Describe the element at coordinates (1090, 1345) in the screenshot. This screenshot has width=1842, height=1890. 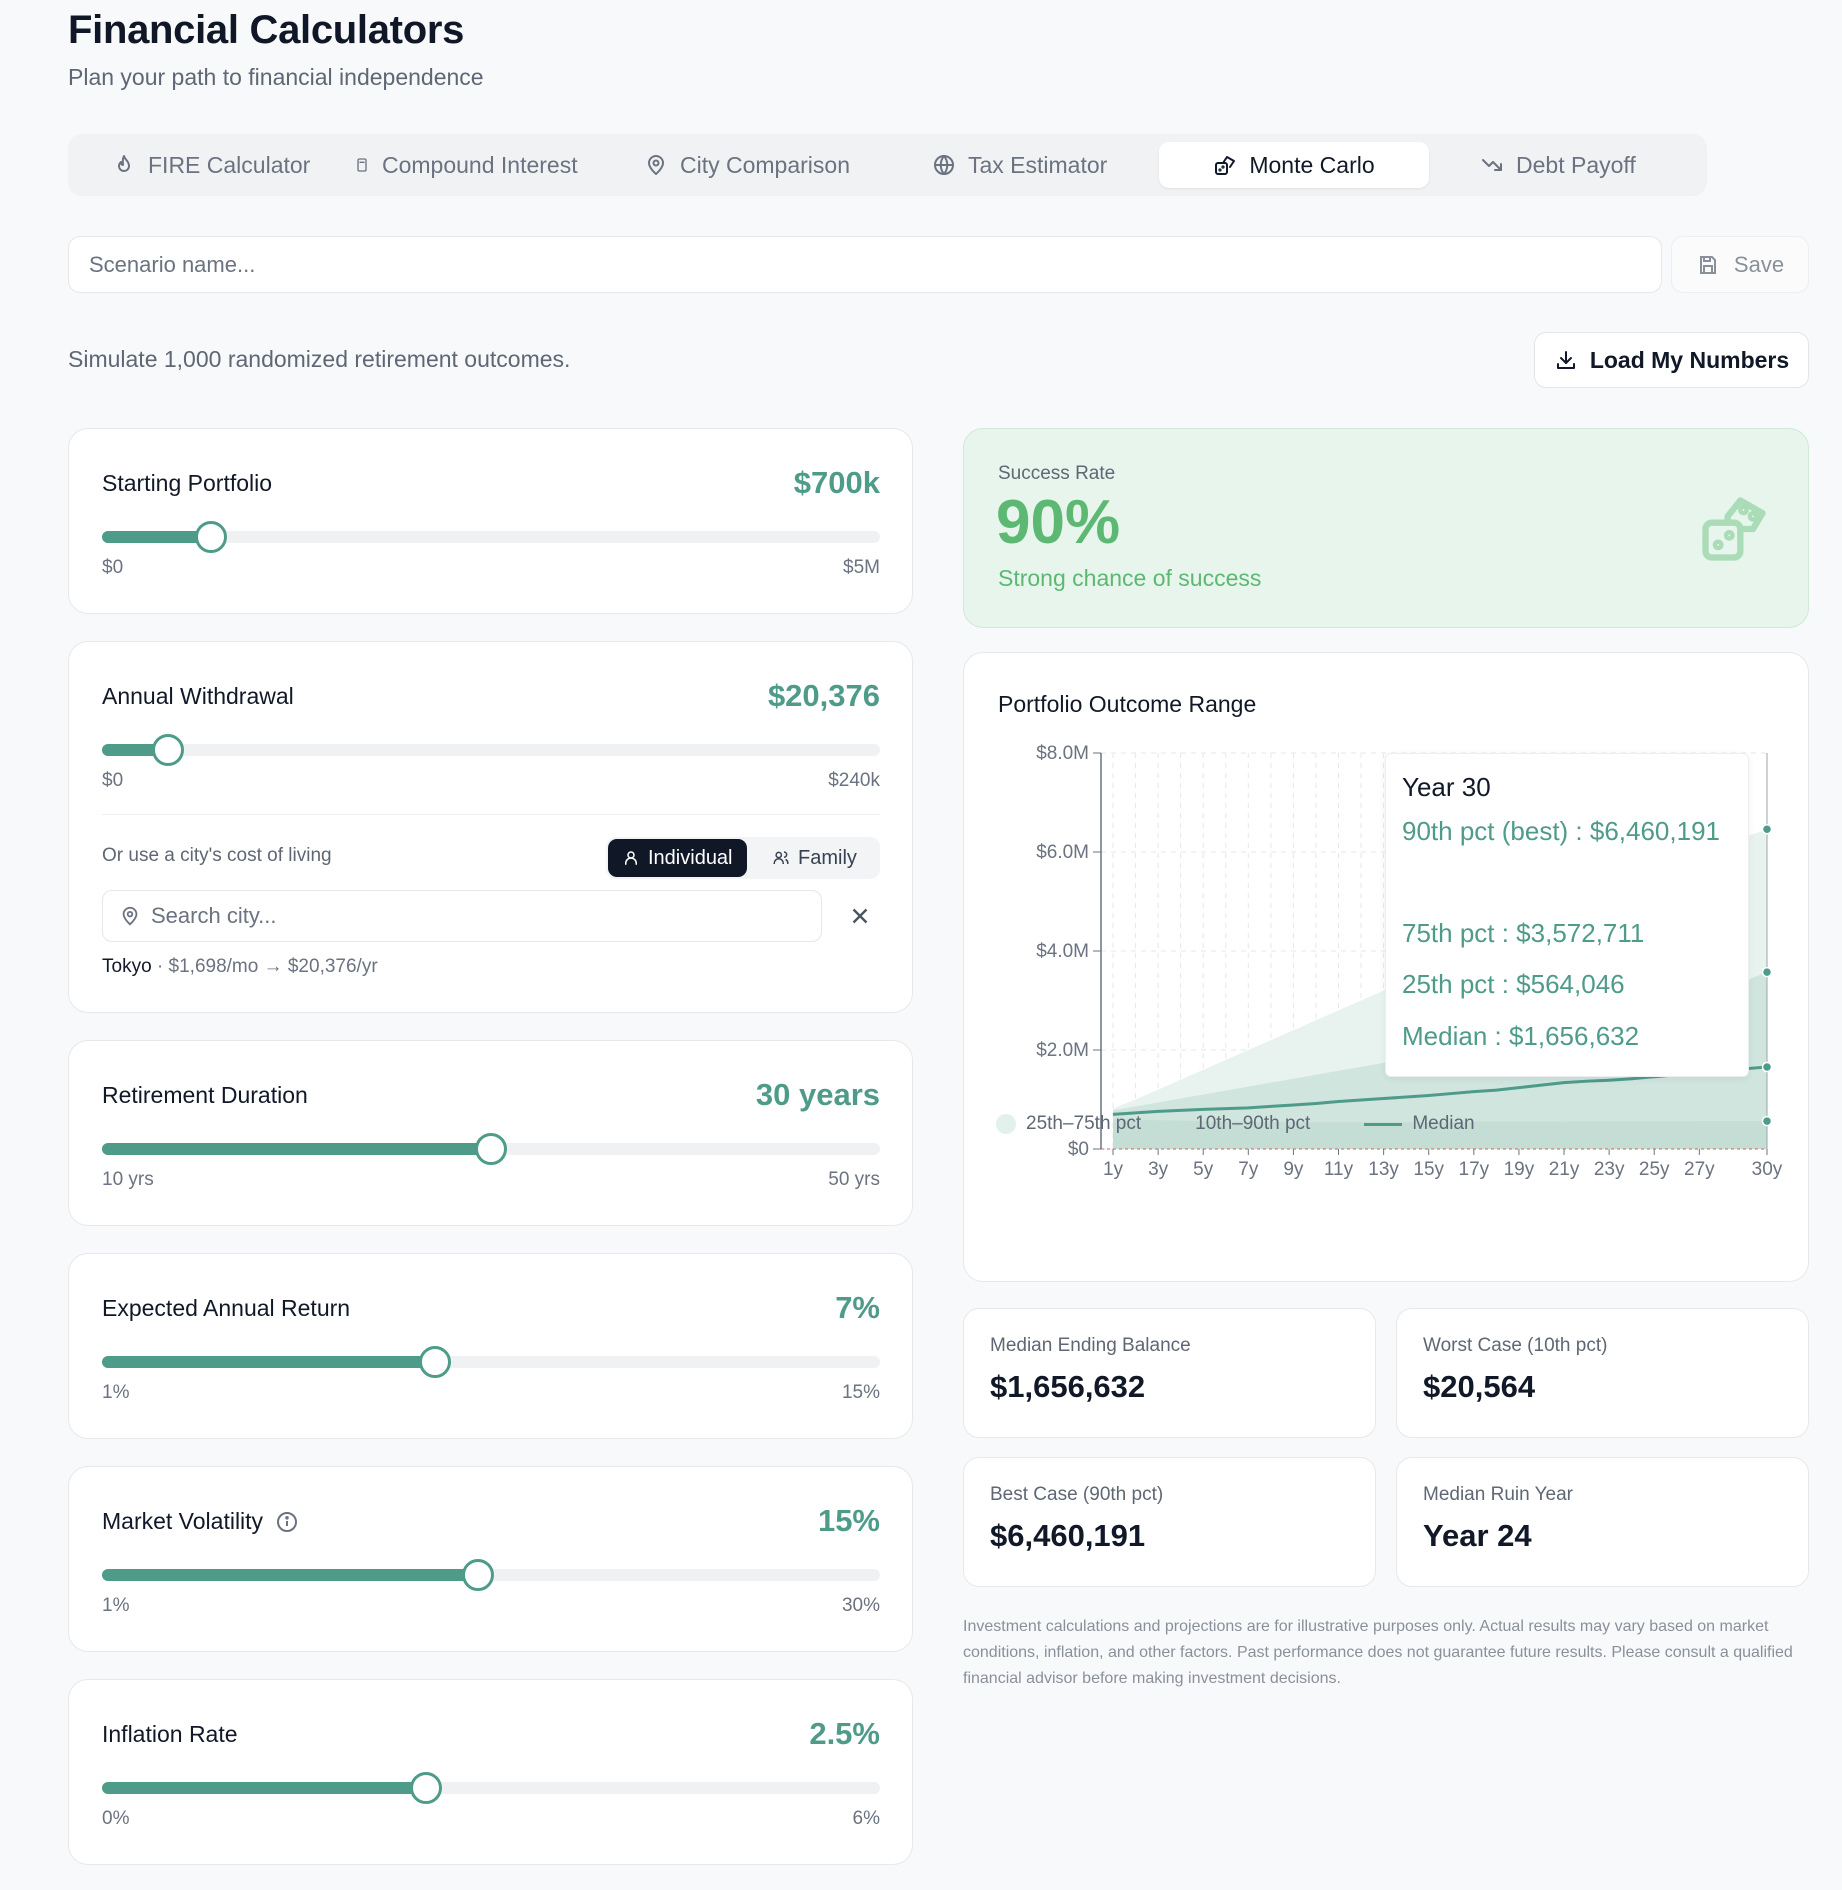
I see `stat-label: Median Ending Balance` at that location.